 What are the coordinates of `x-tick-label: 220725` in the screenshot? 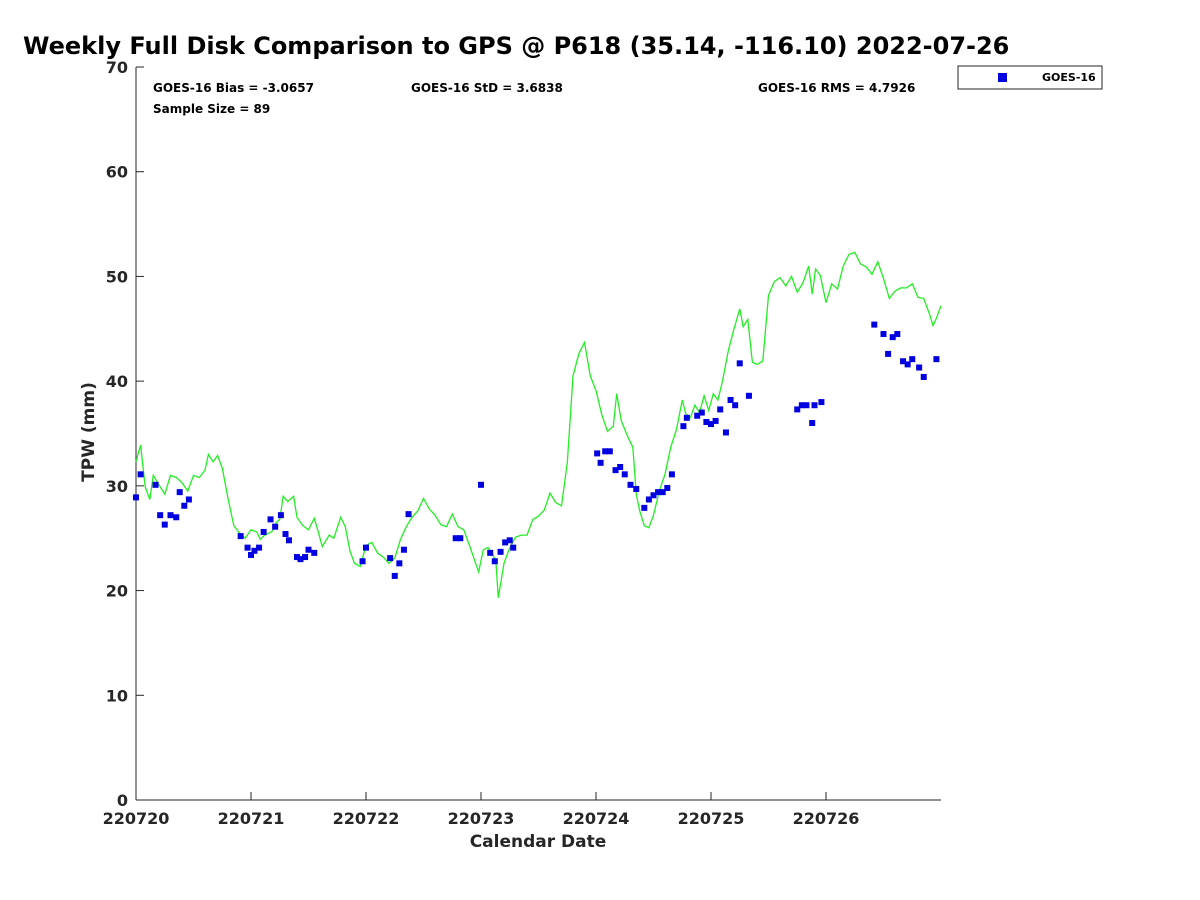 It's located at (711, 818).